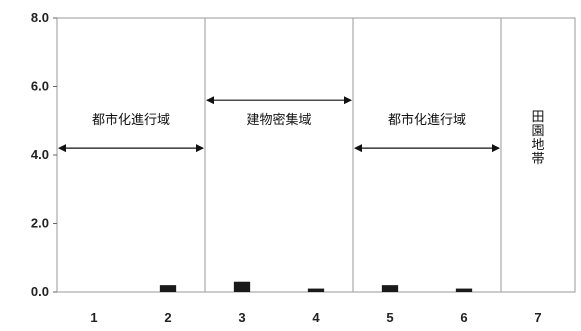 This screenshot has width=581, height=331. Describe the element at coordinates (537, 138) in the screenshot. I see `zone-label-vertical: 田園地帯` at that location.